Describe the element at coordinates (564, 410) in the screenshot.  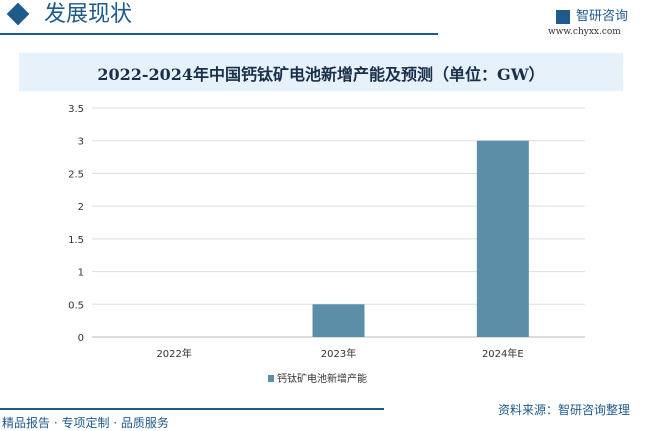
I see `source-note: 资料来源：智研咨询整理` at that location.